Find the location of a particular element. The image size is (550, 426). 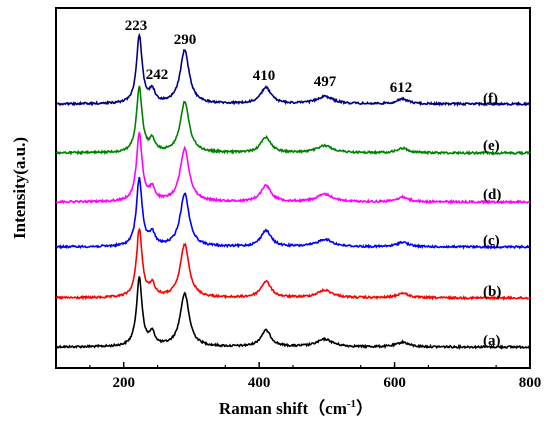

peak-annotation-497: 497 is located at coordinates (325, 82).